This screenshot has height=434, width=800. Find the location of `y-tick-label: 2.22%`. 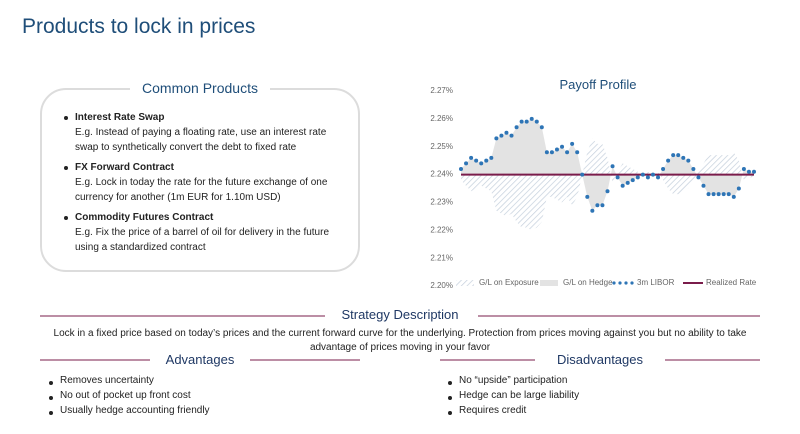

y-tick-label: 2.22% is located at coordinates (441, 229).